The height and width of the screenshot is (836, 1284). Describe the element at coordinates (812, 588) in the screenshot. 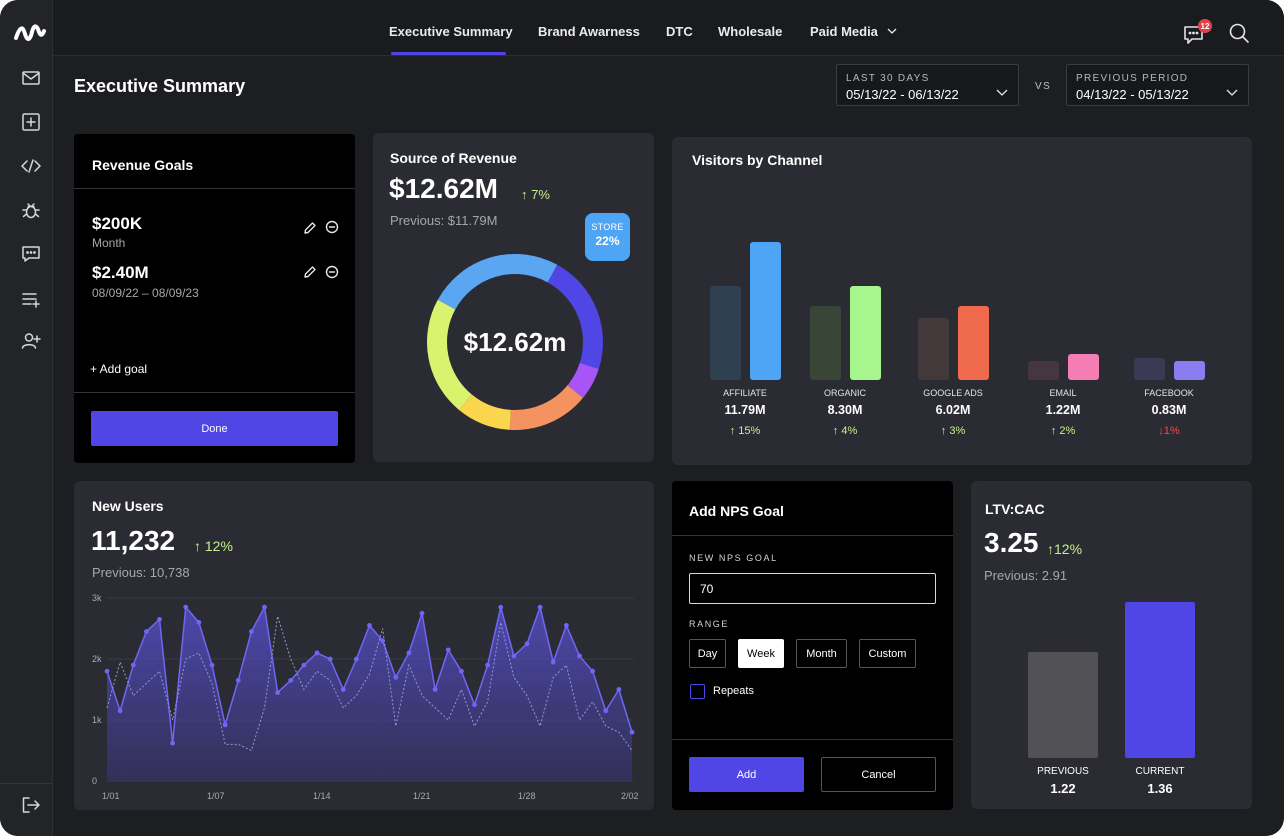

I see `nps-goal-input` at that location.